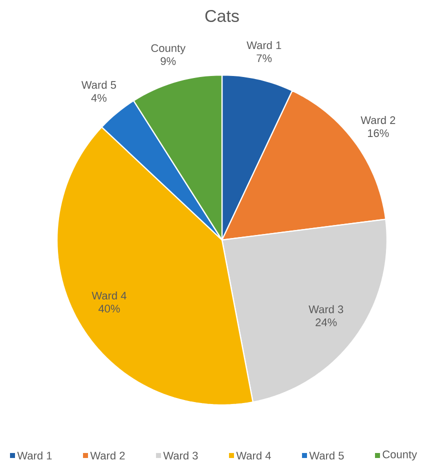 This screenshot has width=444, height=470. I want to click on data-label: 16%, so click(378, 133).